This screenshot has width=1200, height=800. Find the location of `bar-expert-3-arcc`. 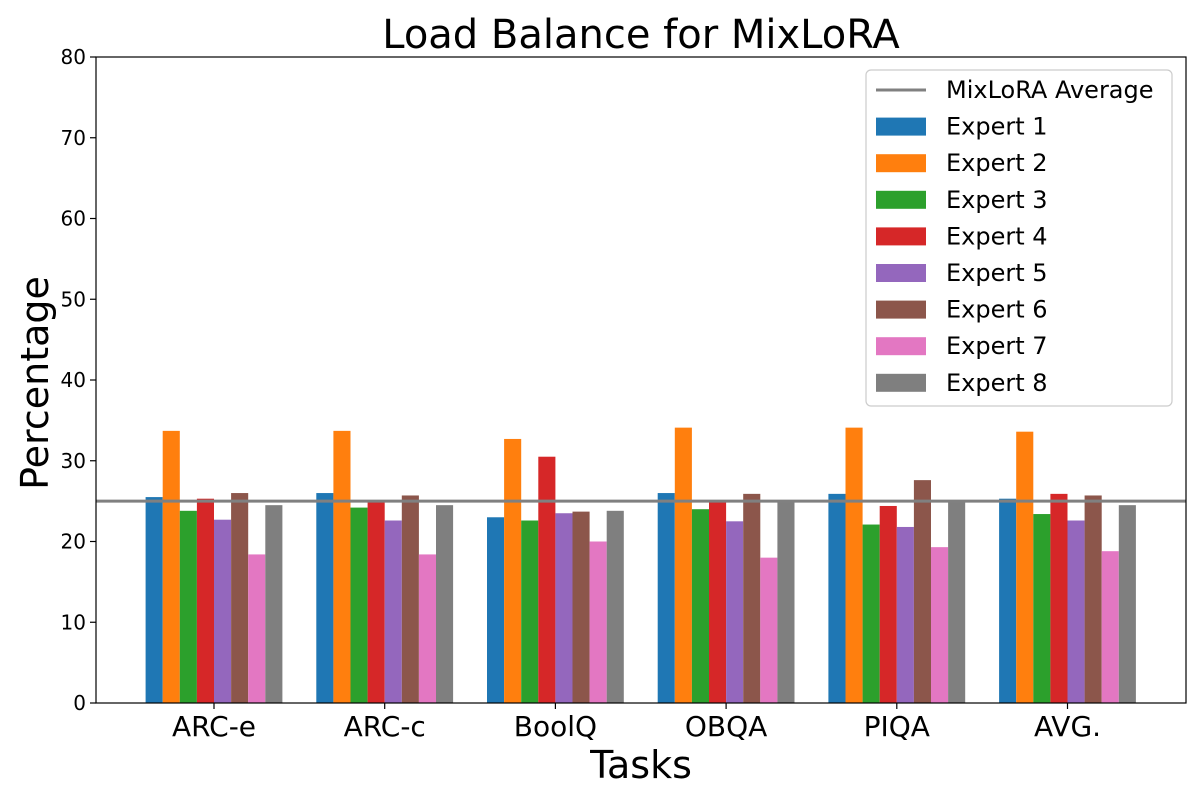

bar-expert-3-arcc is located at coordinates (359, 605).